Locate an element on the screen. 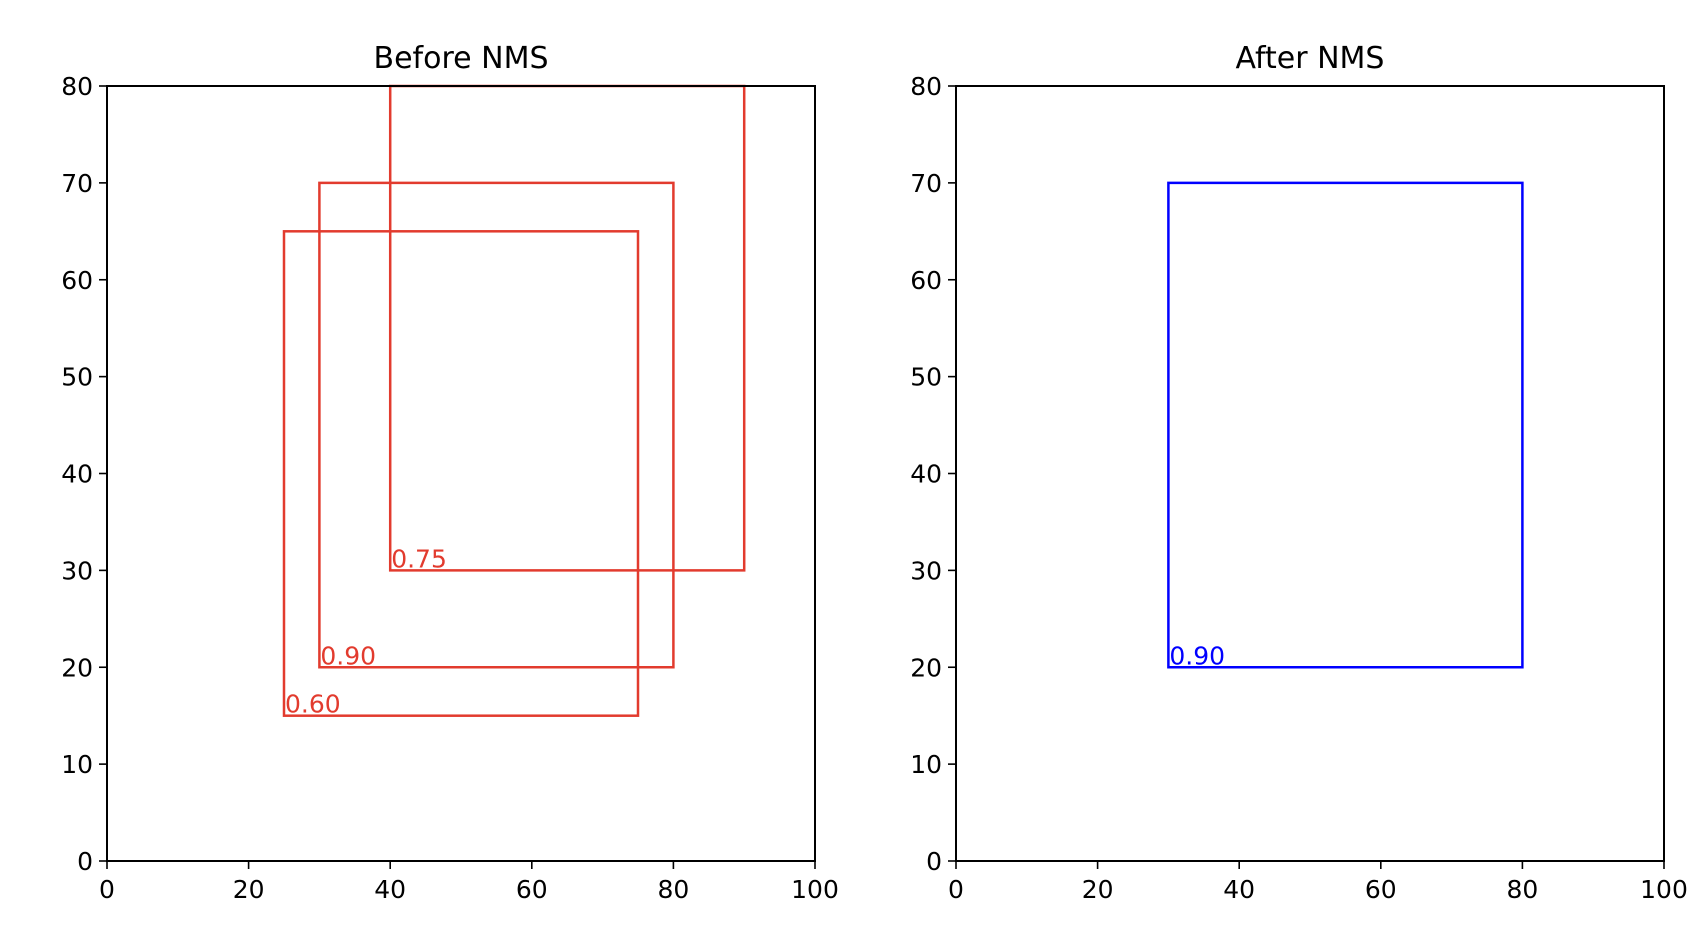  panel-title: Before NMS is located at coordinates (461, 58).